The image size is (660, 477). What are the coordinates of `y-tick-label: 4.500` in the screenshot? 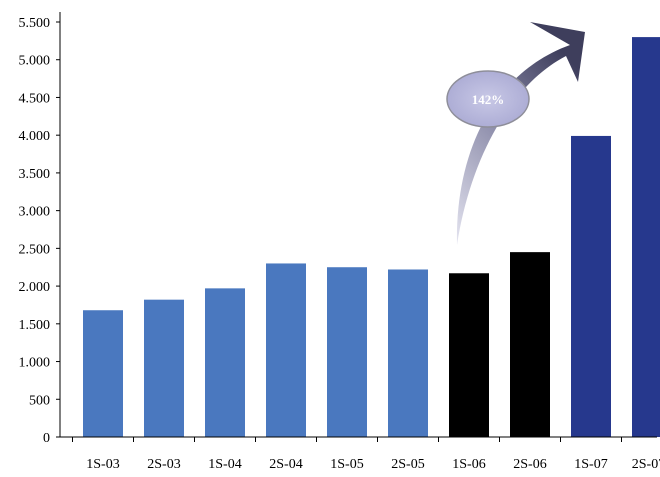 It's located at (35, 98).